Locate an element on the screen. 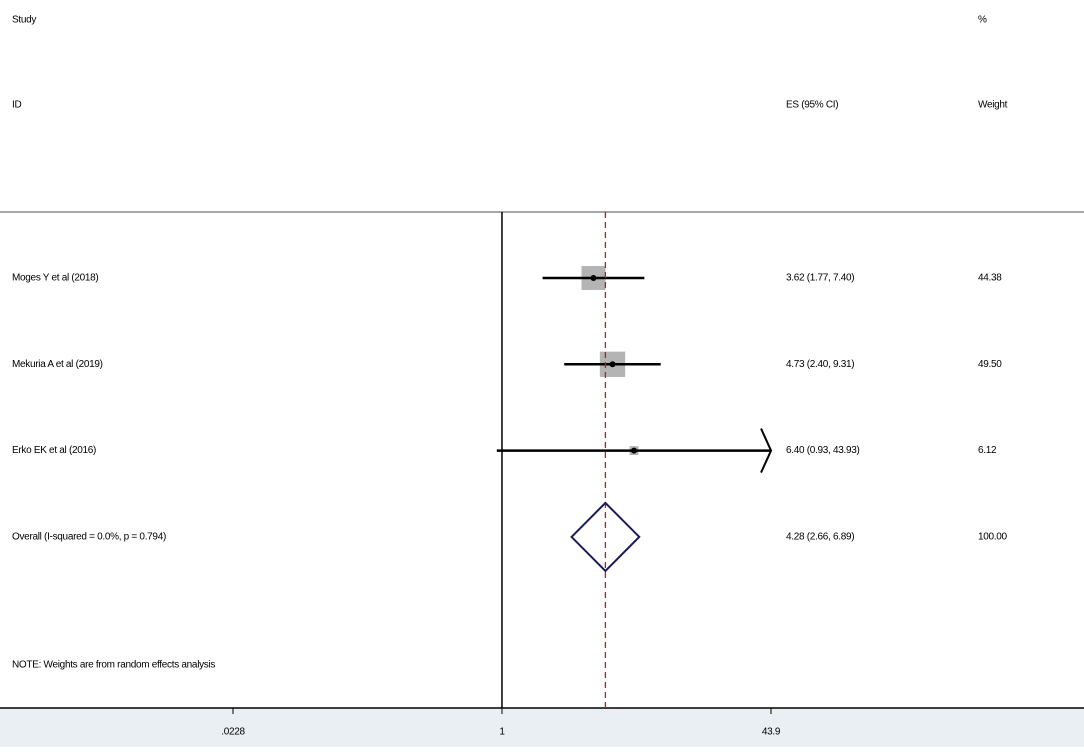  study-label: Mekuria A et al (2019) is located at coordinates (57, 364).